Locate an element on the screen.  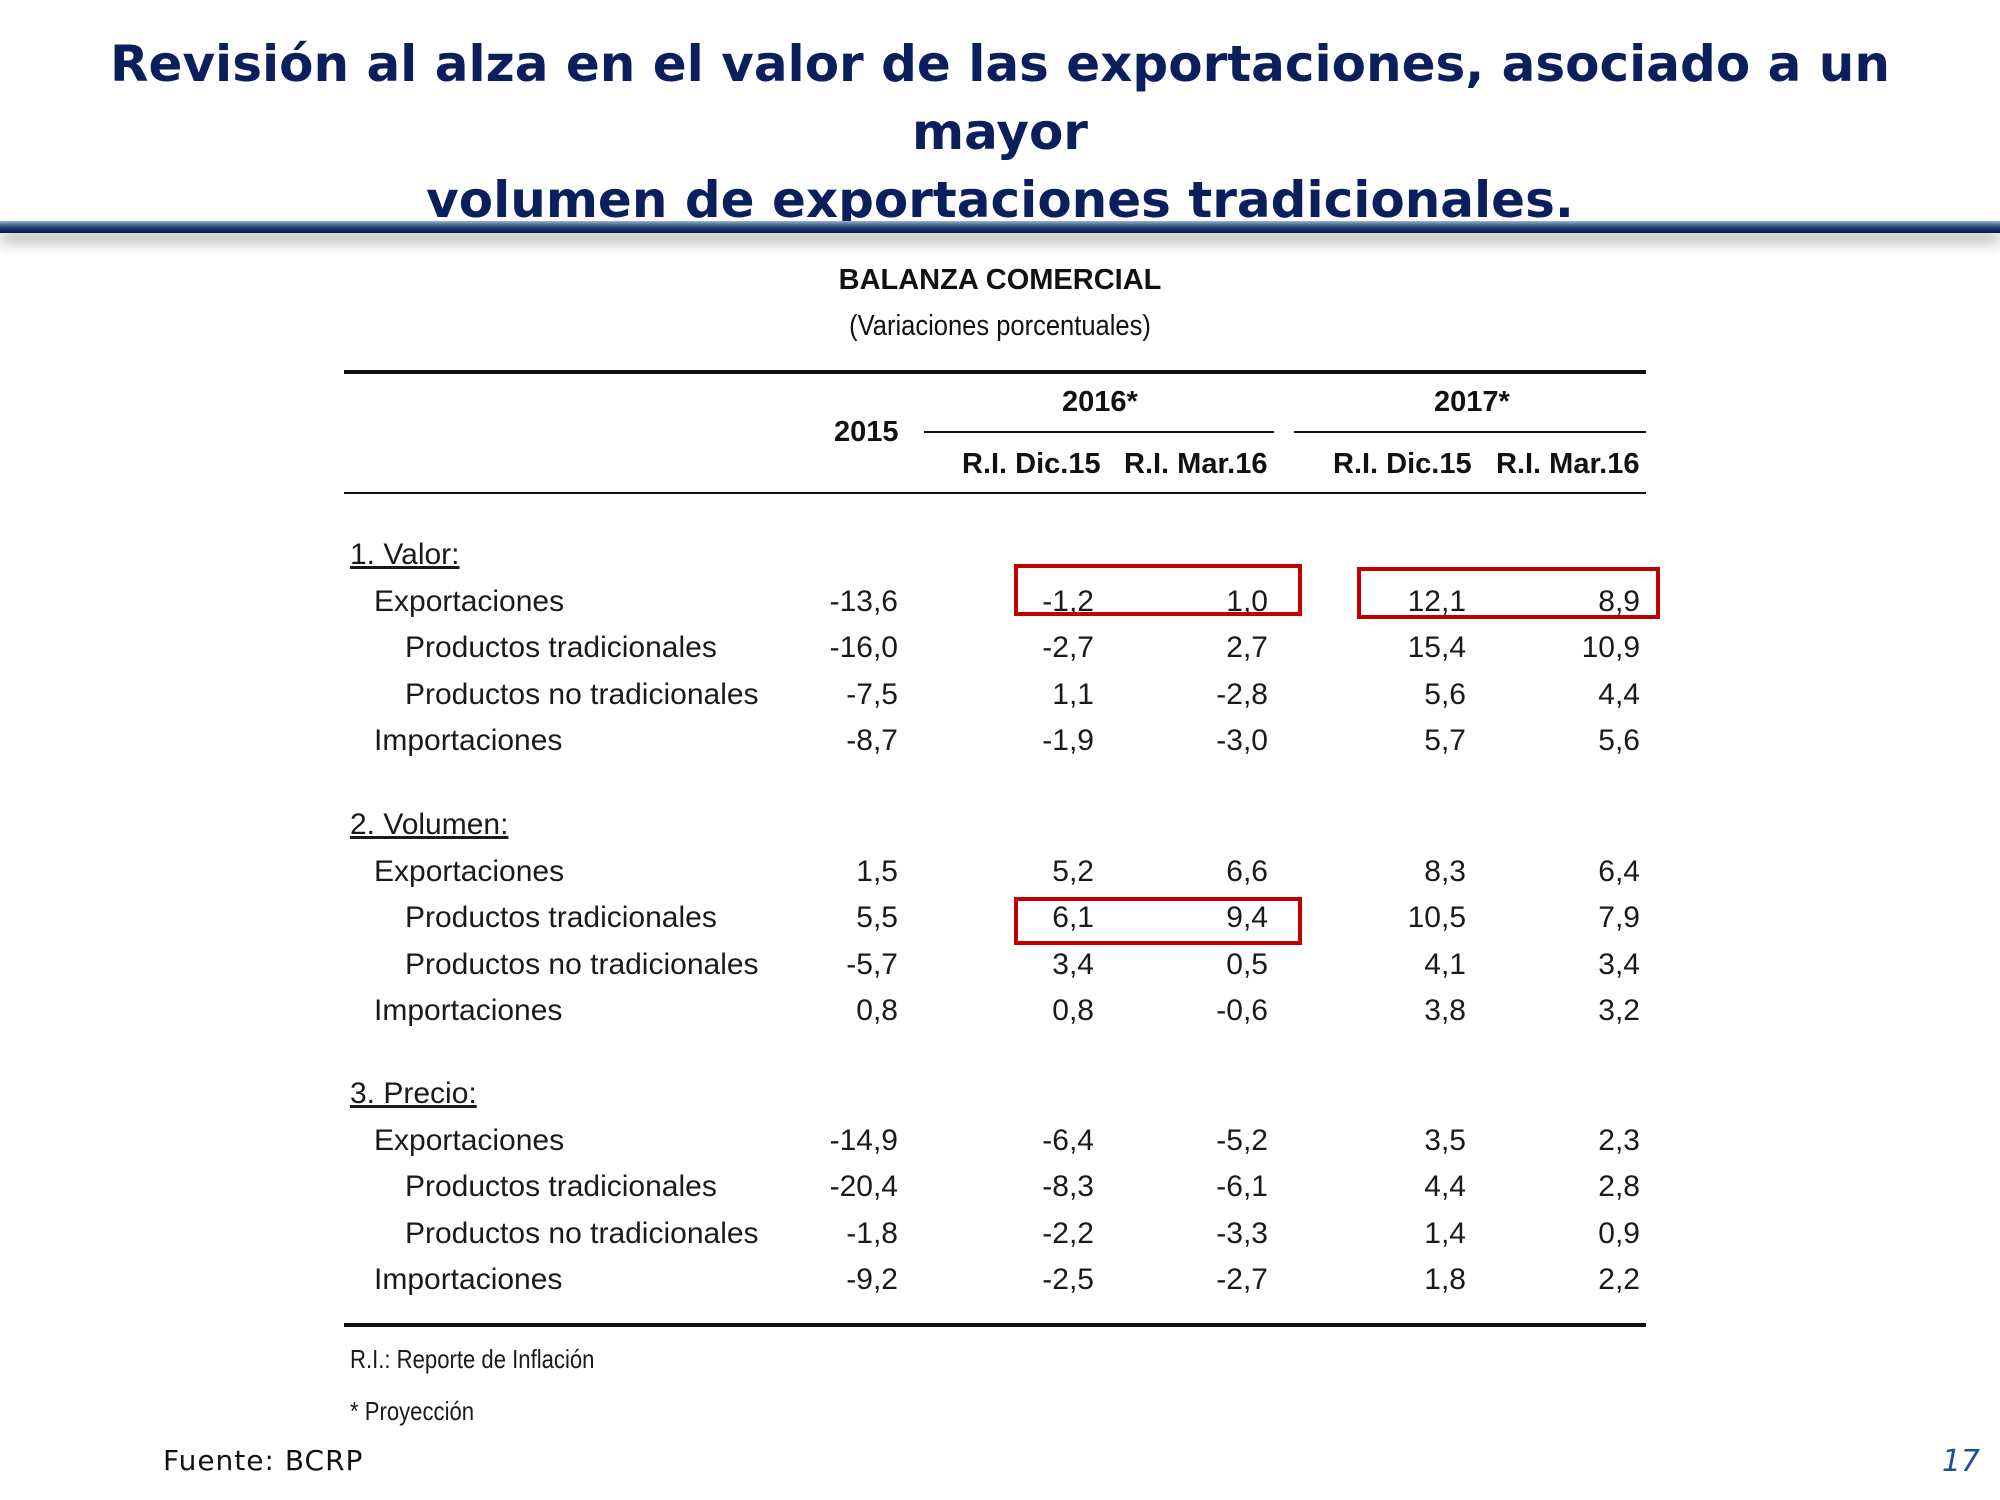
header-bottom-rule is located at coordinates (995, 493).